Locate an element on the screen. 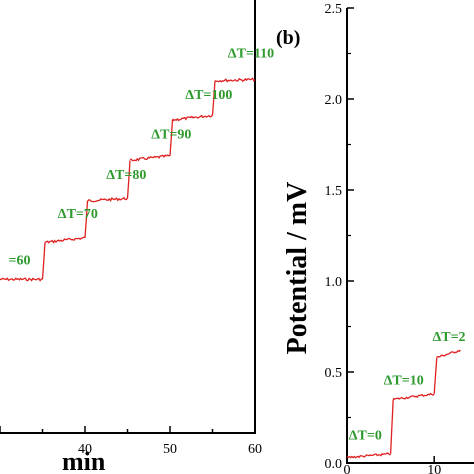 This screenshot has height=474, width=474. panel-a-x-tick-label: 50 is located at coordinates (170, 449).